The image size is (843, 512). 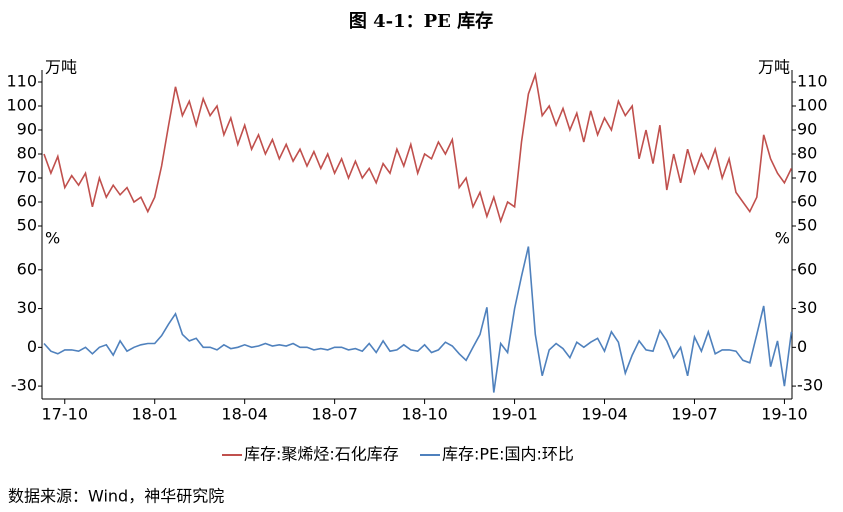 What do you see at coordinates (27, 153) in the screenshot?
I see `y-tick-label: 80` at bounding box center [27, 153].